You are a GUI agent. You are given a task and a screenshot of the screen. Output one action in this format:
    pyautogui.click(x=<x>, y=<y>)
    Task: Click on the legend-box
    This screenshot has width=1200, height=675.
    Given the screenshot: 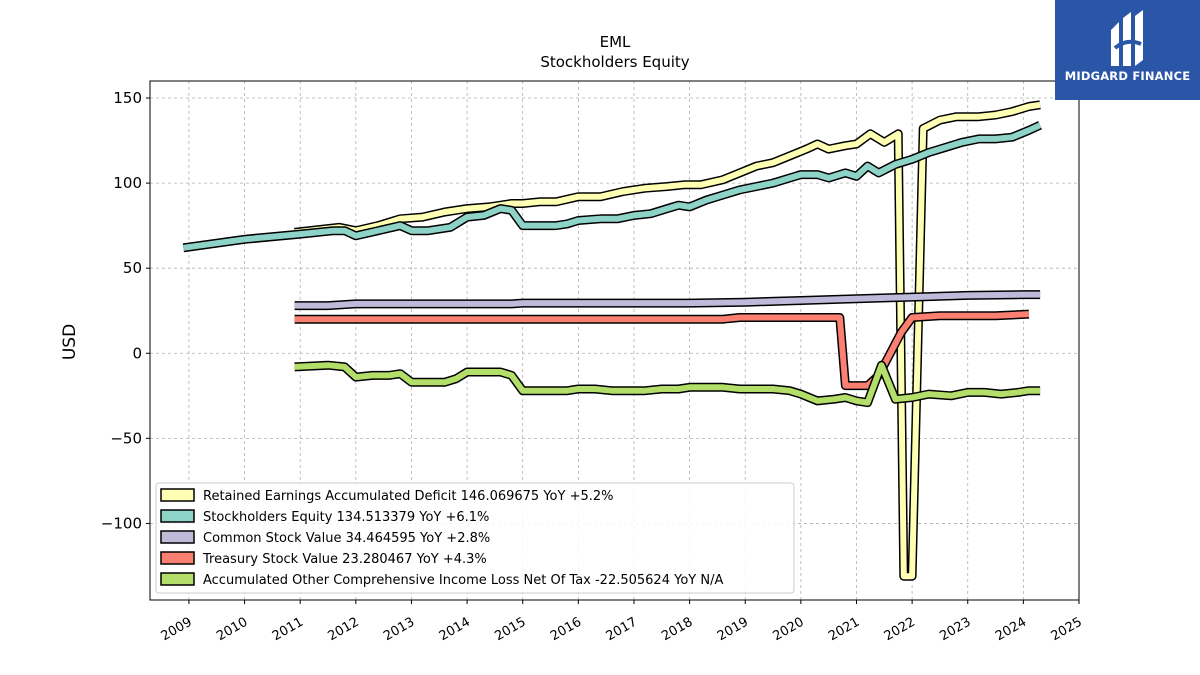 What is the action you would take?
    pyautogui.click(x=475, y=538)
    